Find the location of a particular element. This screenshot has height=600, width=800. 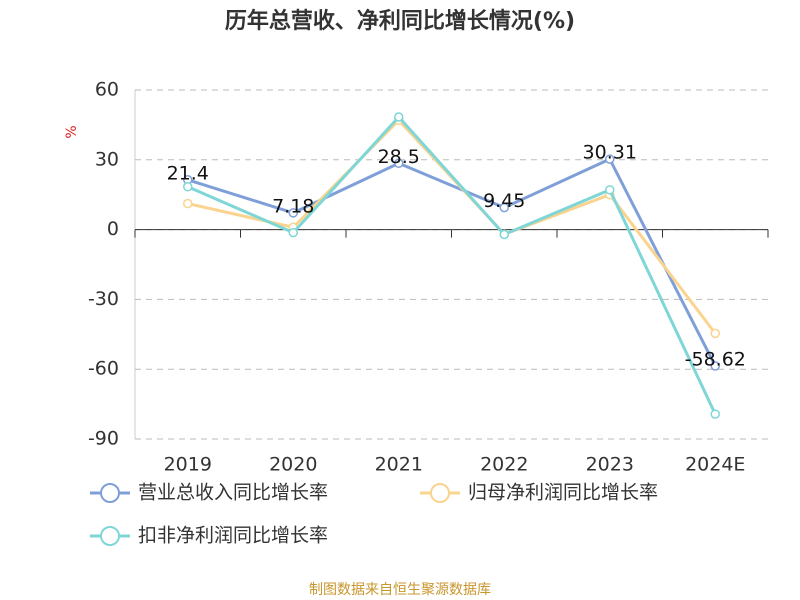

legend-label: 营业总收入同比增长率 is located at coordinates (233, 493).